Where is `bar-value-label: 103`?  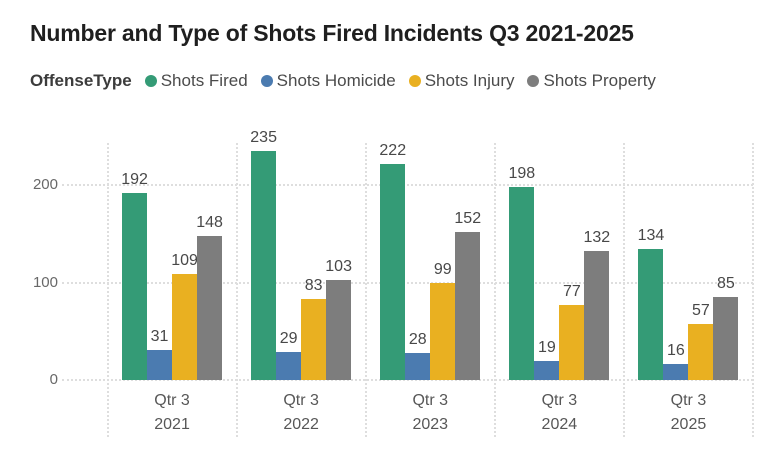
bar-value-label: 103 is located at coordinates (338, 266).